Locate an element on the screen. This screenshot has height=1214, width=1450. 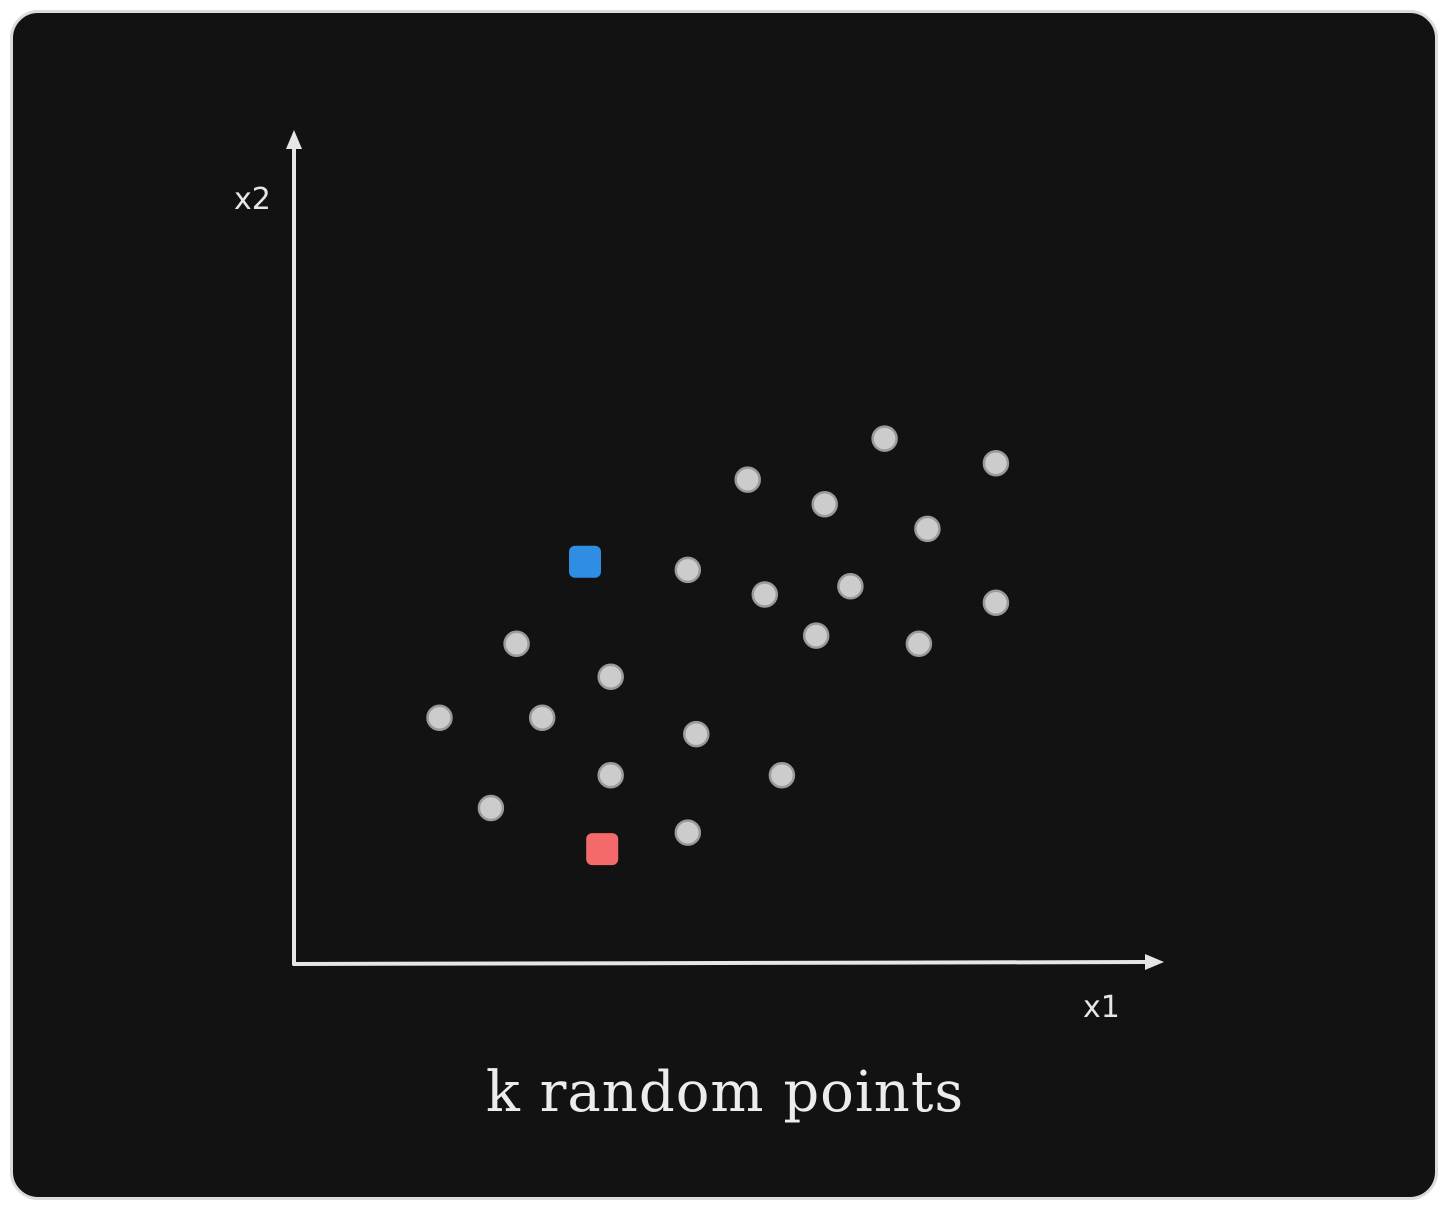
x-axis-arrowhead is located at coordinates (1154, 962).